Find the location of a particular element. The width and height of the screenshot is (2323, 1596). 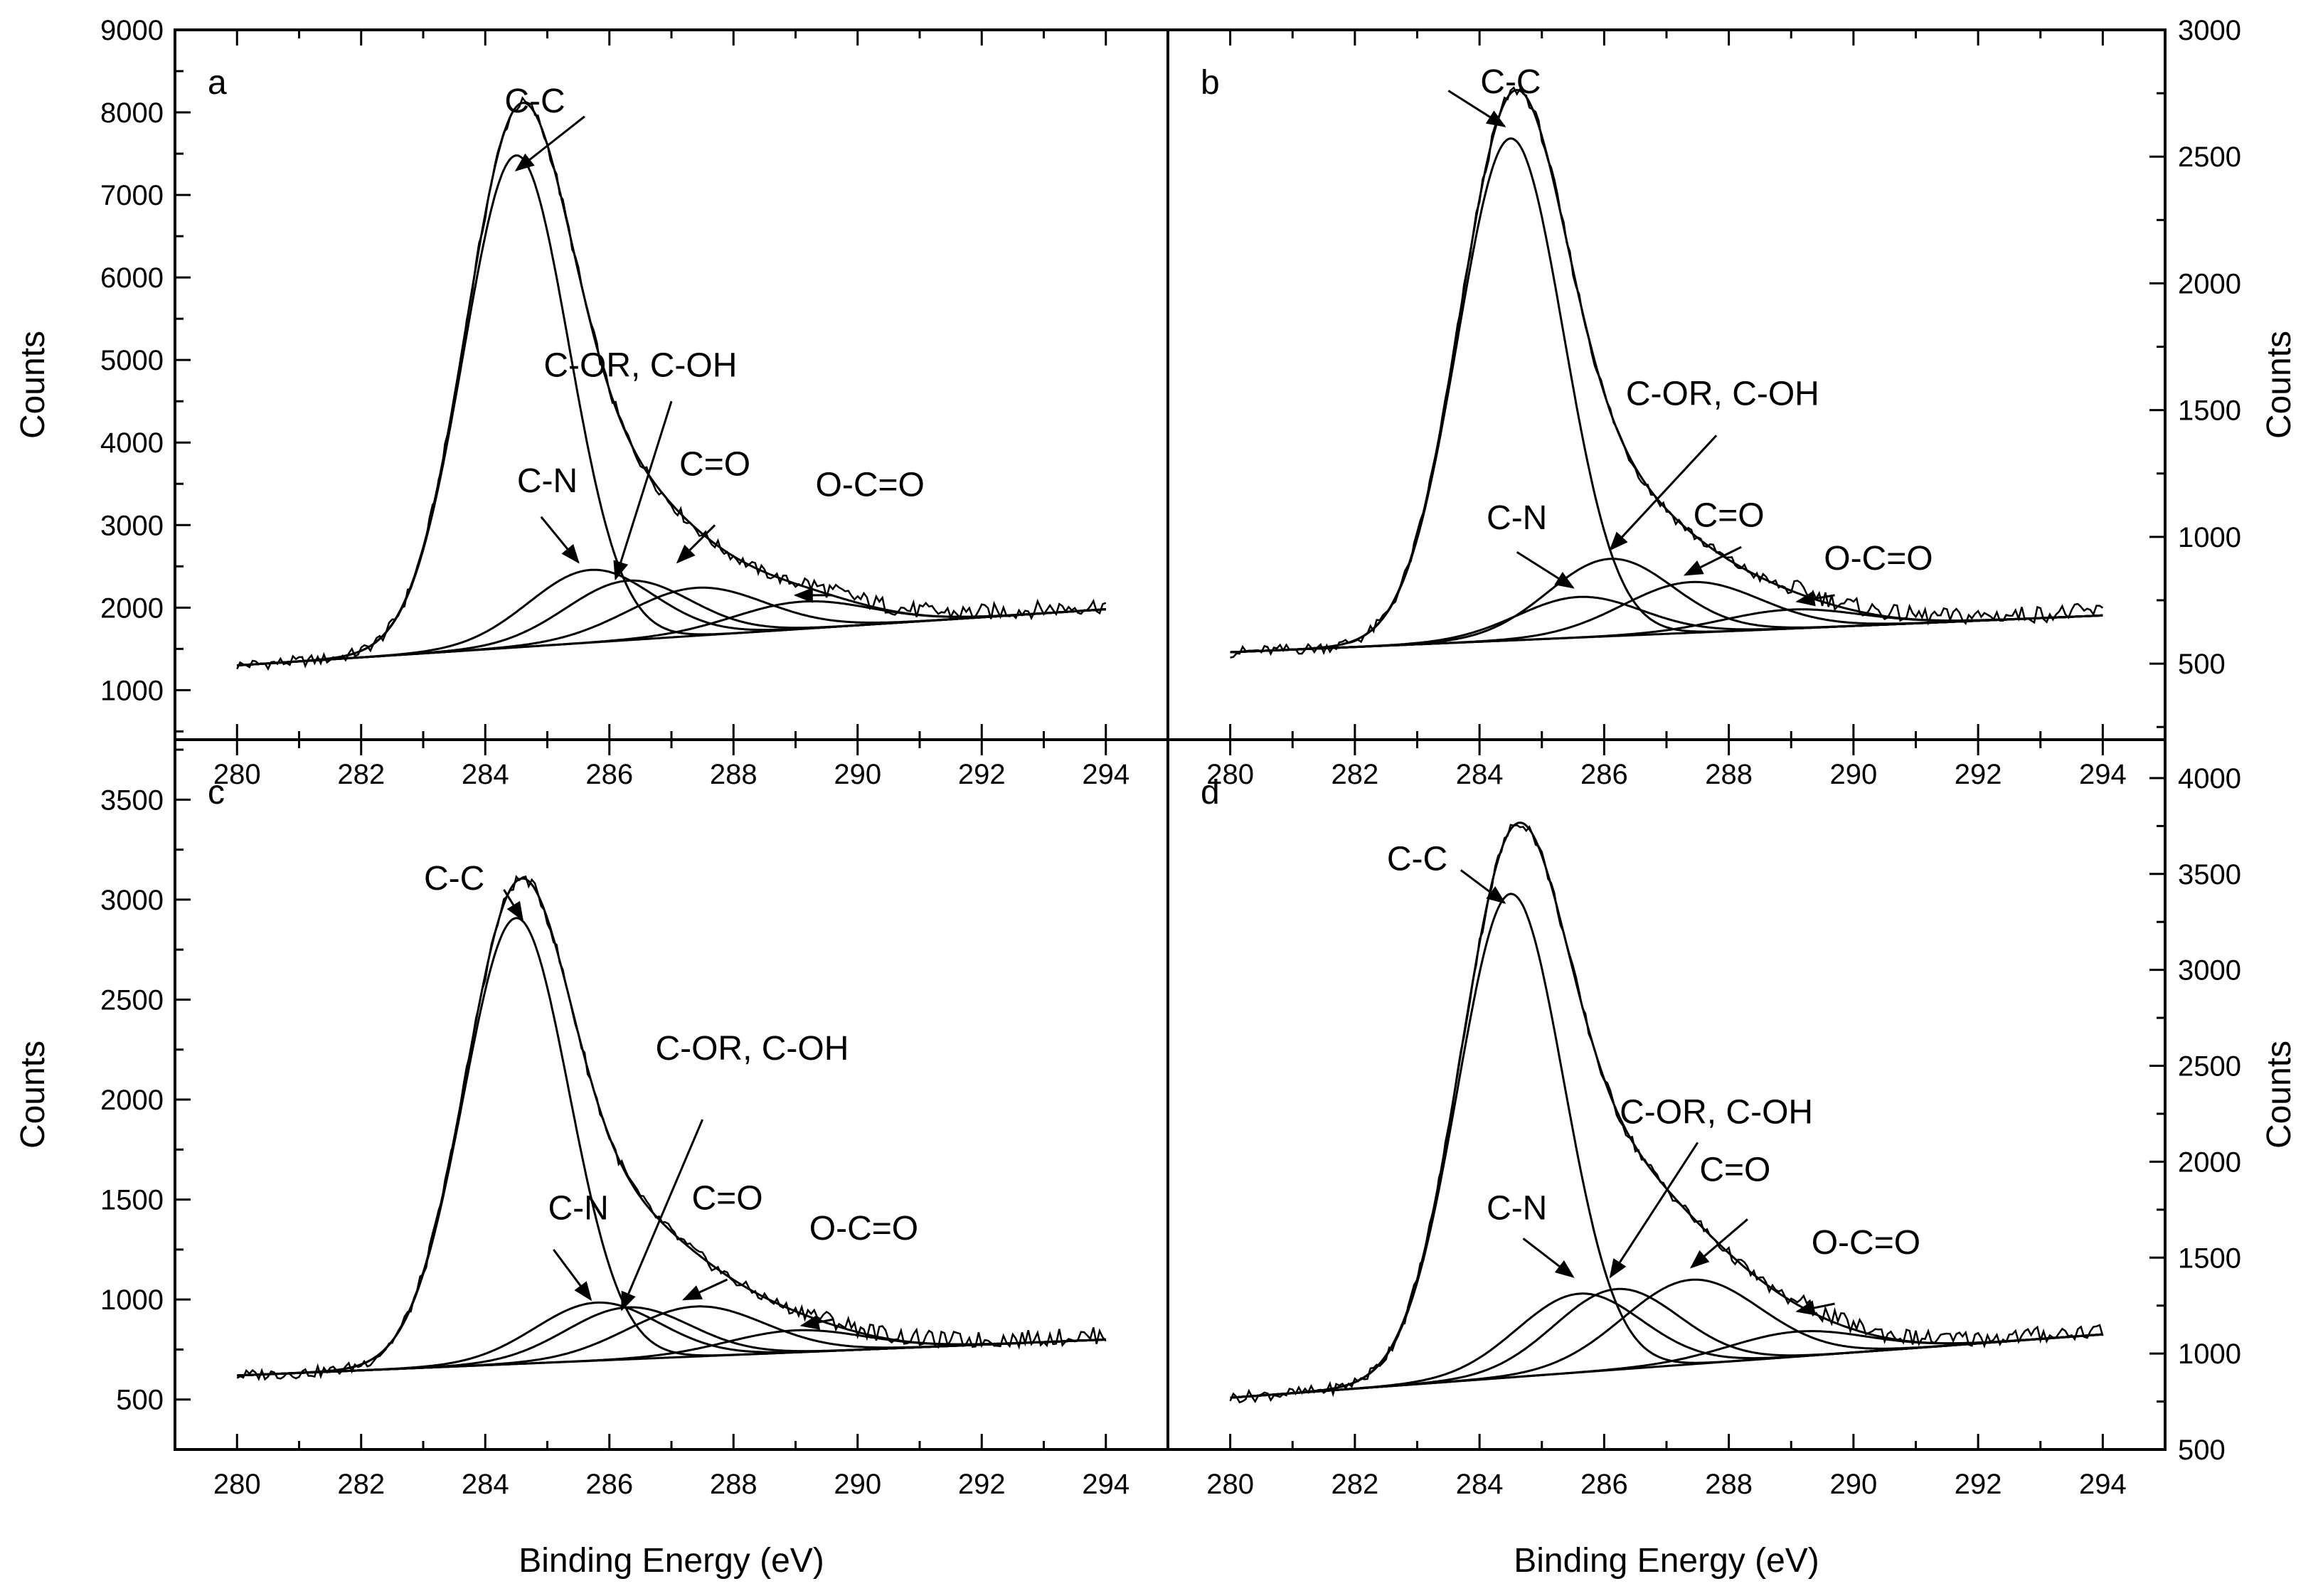

panel-letter: b is located at coordinates (1210, 83).